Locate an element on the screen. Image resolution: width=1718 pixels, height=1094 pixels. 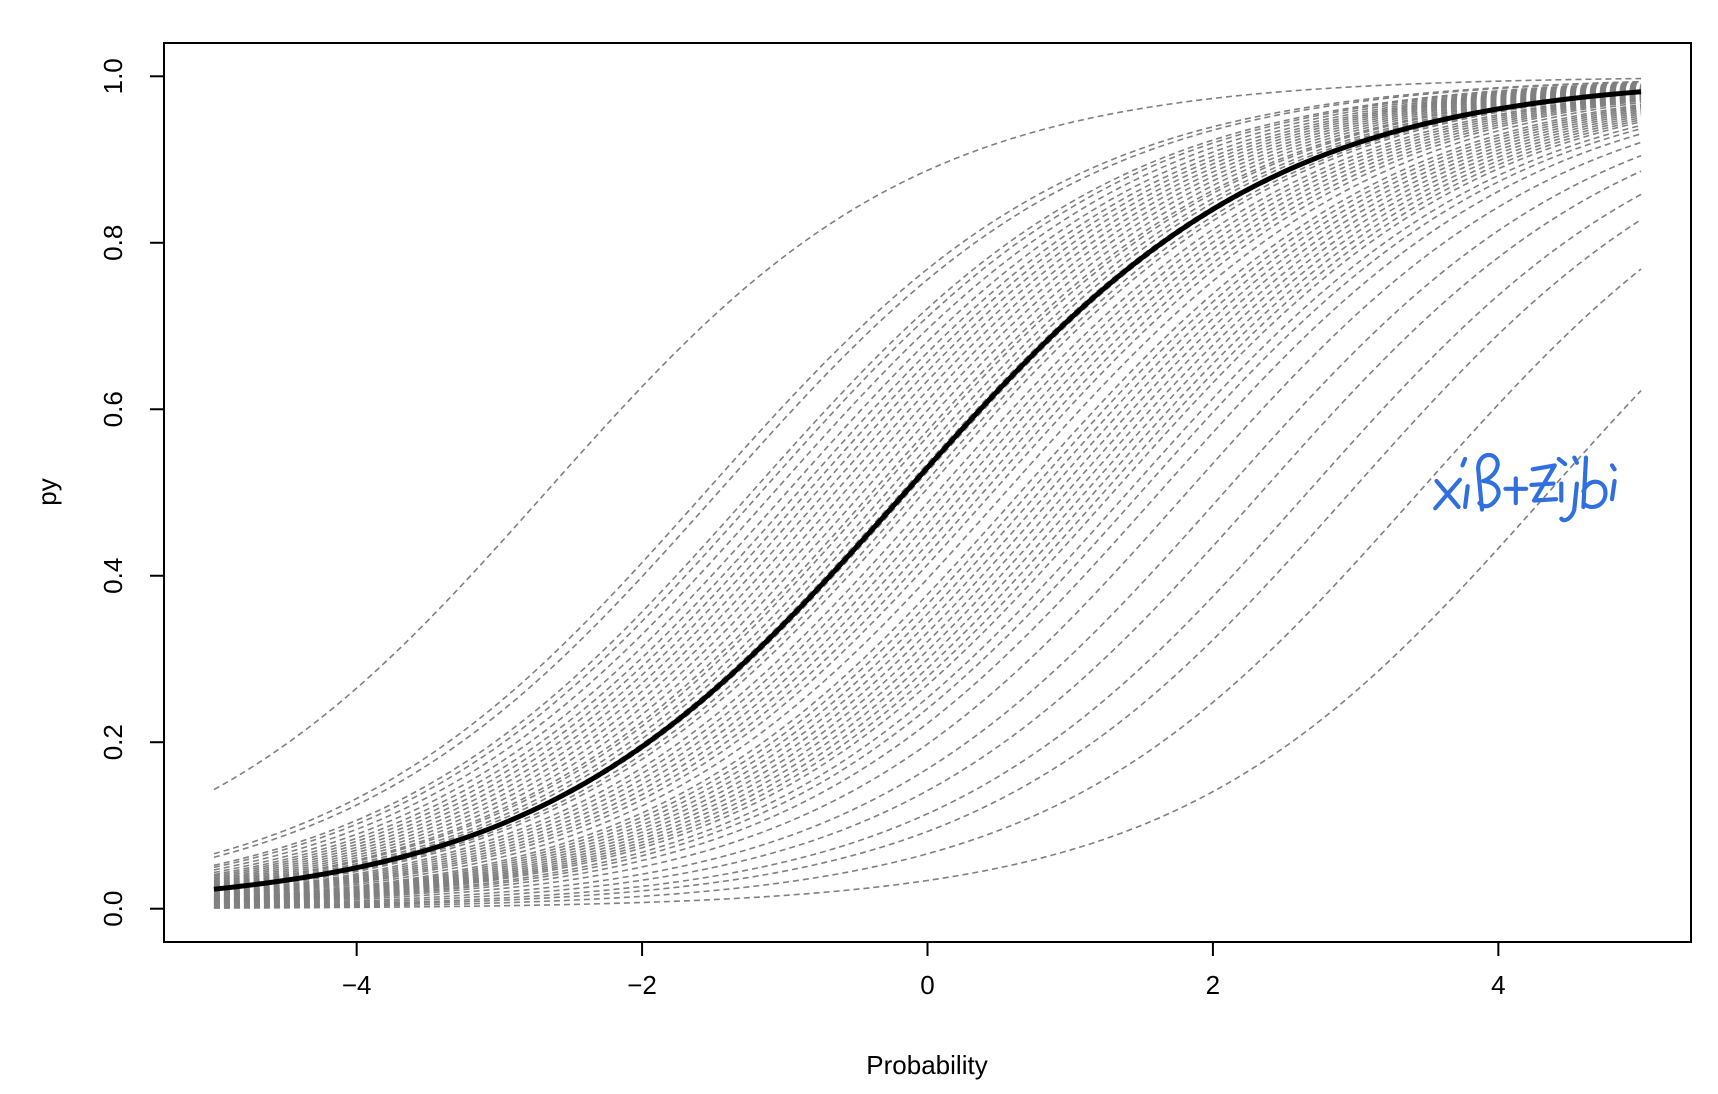
x-tick-label: −4 is located at coordinates (357, 985).